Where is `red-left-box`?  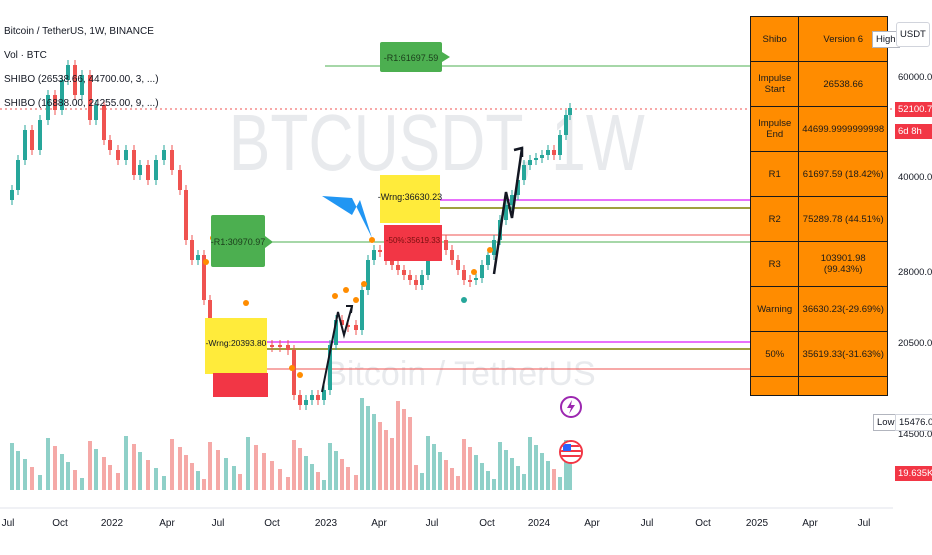 red-left-box is located at coordinates (240, 385).